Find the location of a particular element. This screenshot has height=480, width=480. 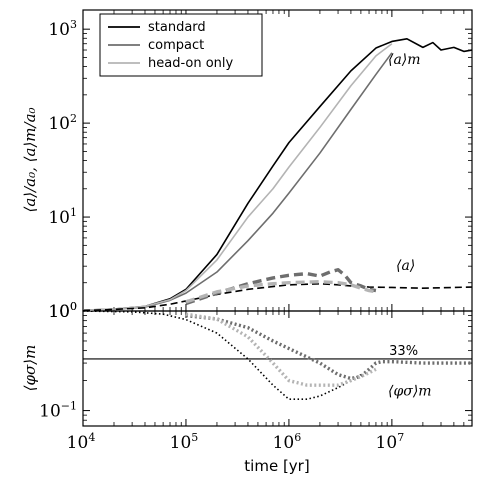

y-tick-label-1-0: 10⁰ is located at coordinates (62, 311).